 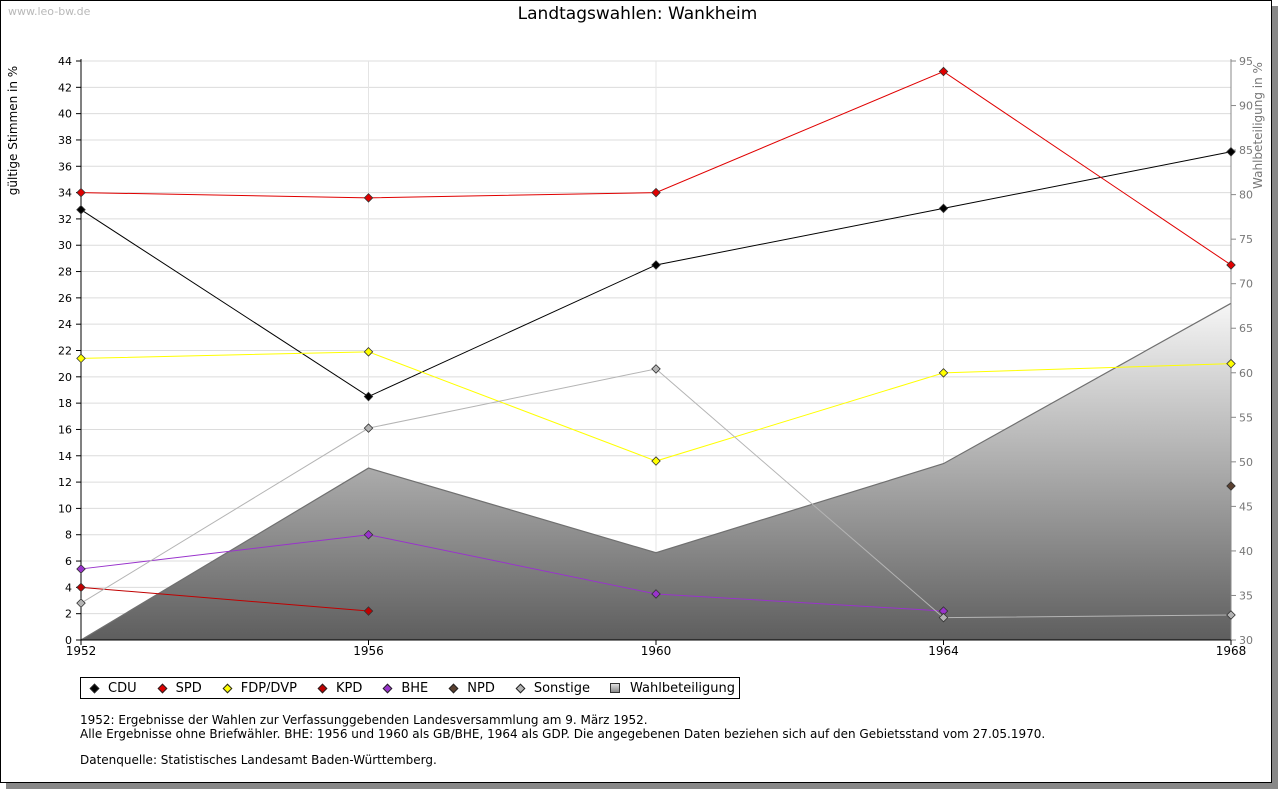 What do you see at coordinates (683, 688) in the screenshot?
I see `legend-label: Wahlbeteiligung` at bounding box center [683, 688].